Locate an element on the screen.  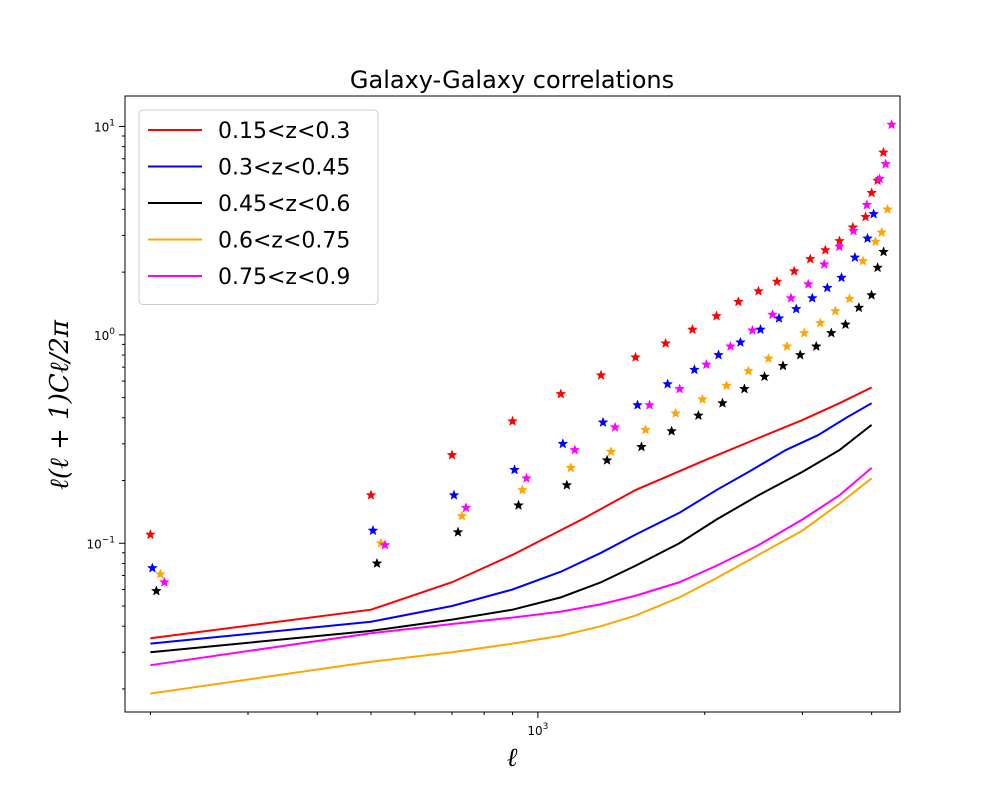
y-axis-label: ℓ(ℓ + 1)Cℓ/2π is located at coordinates (60, 404).